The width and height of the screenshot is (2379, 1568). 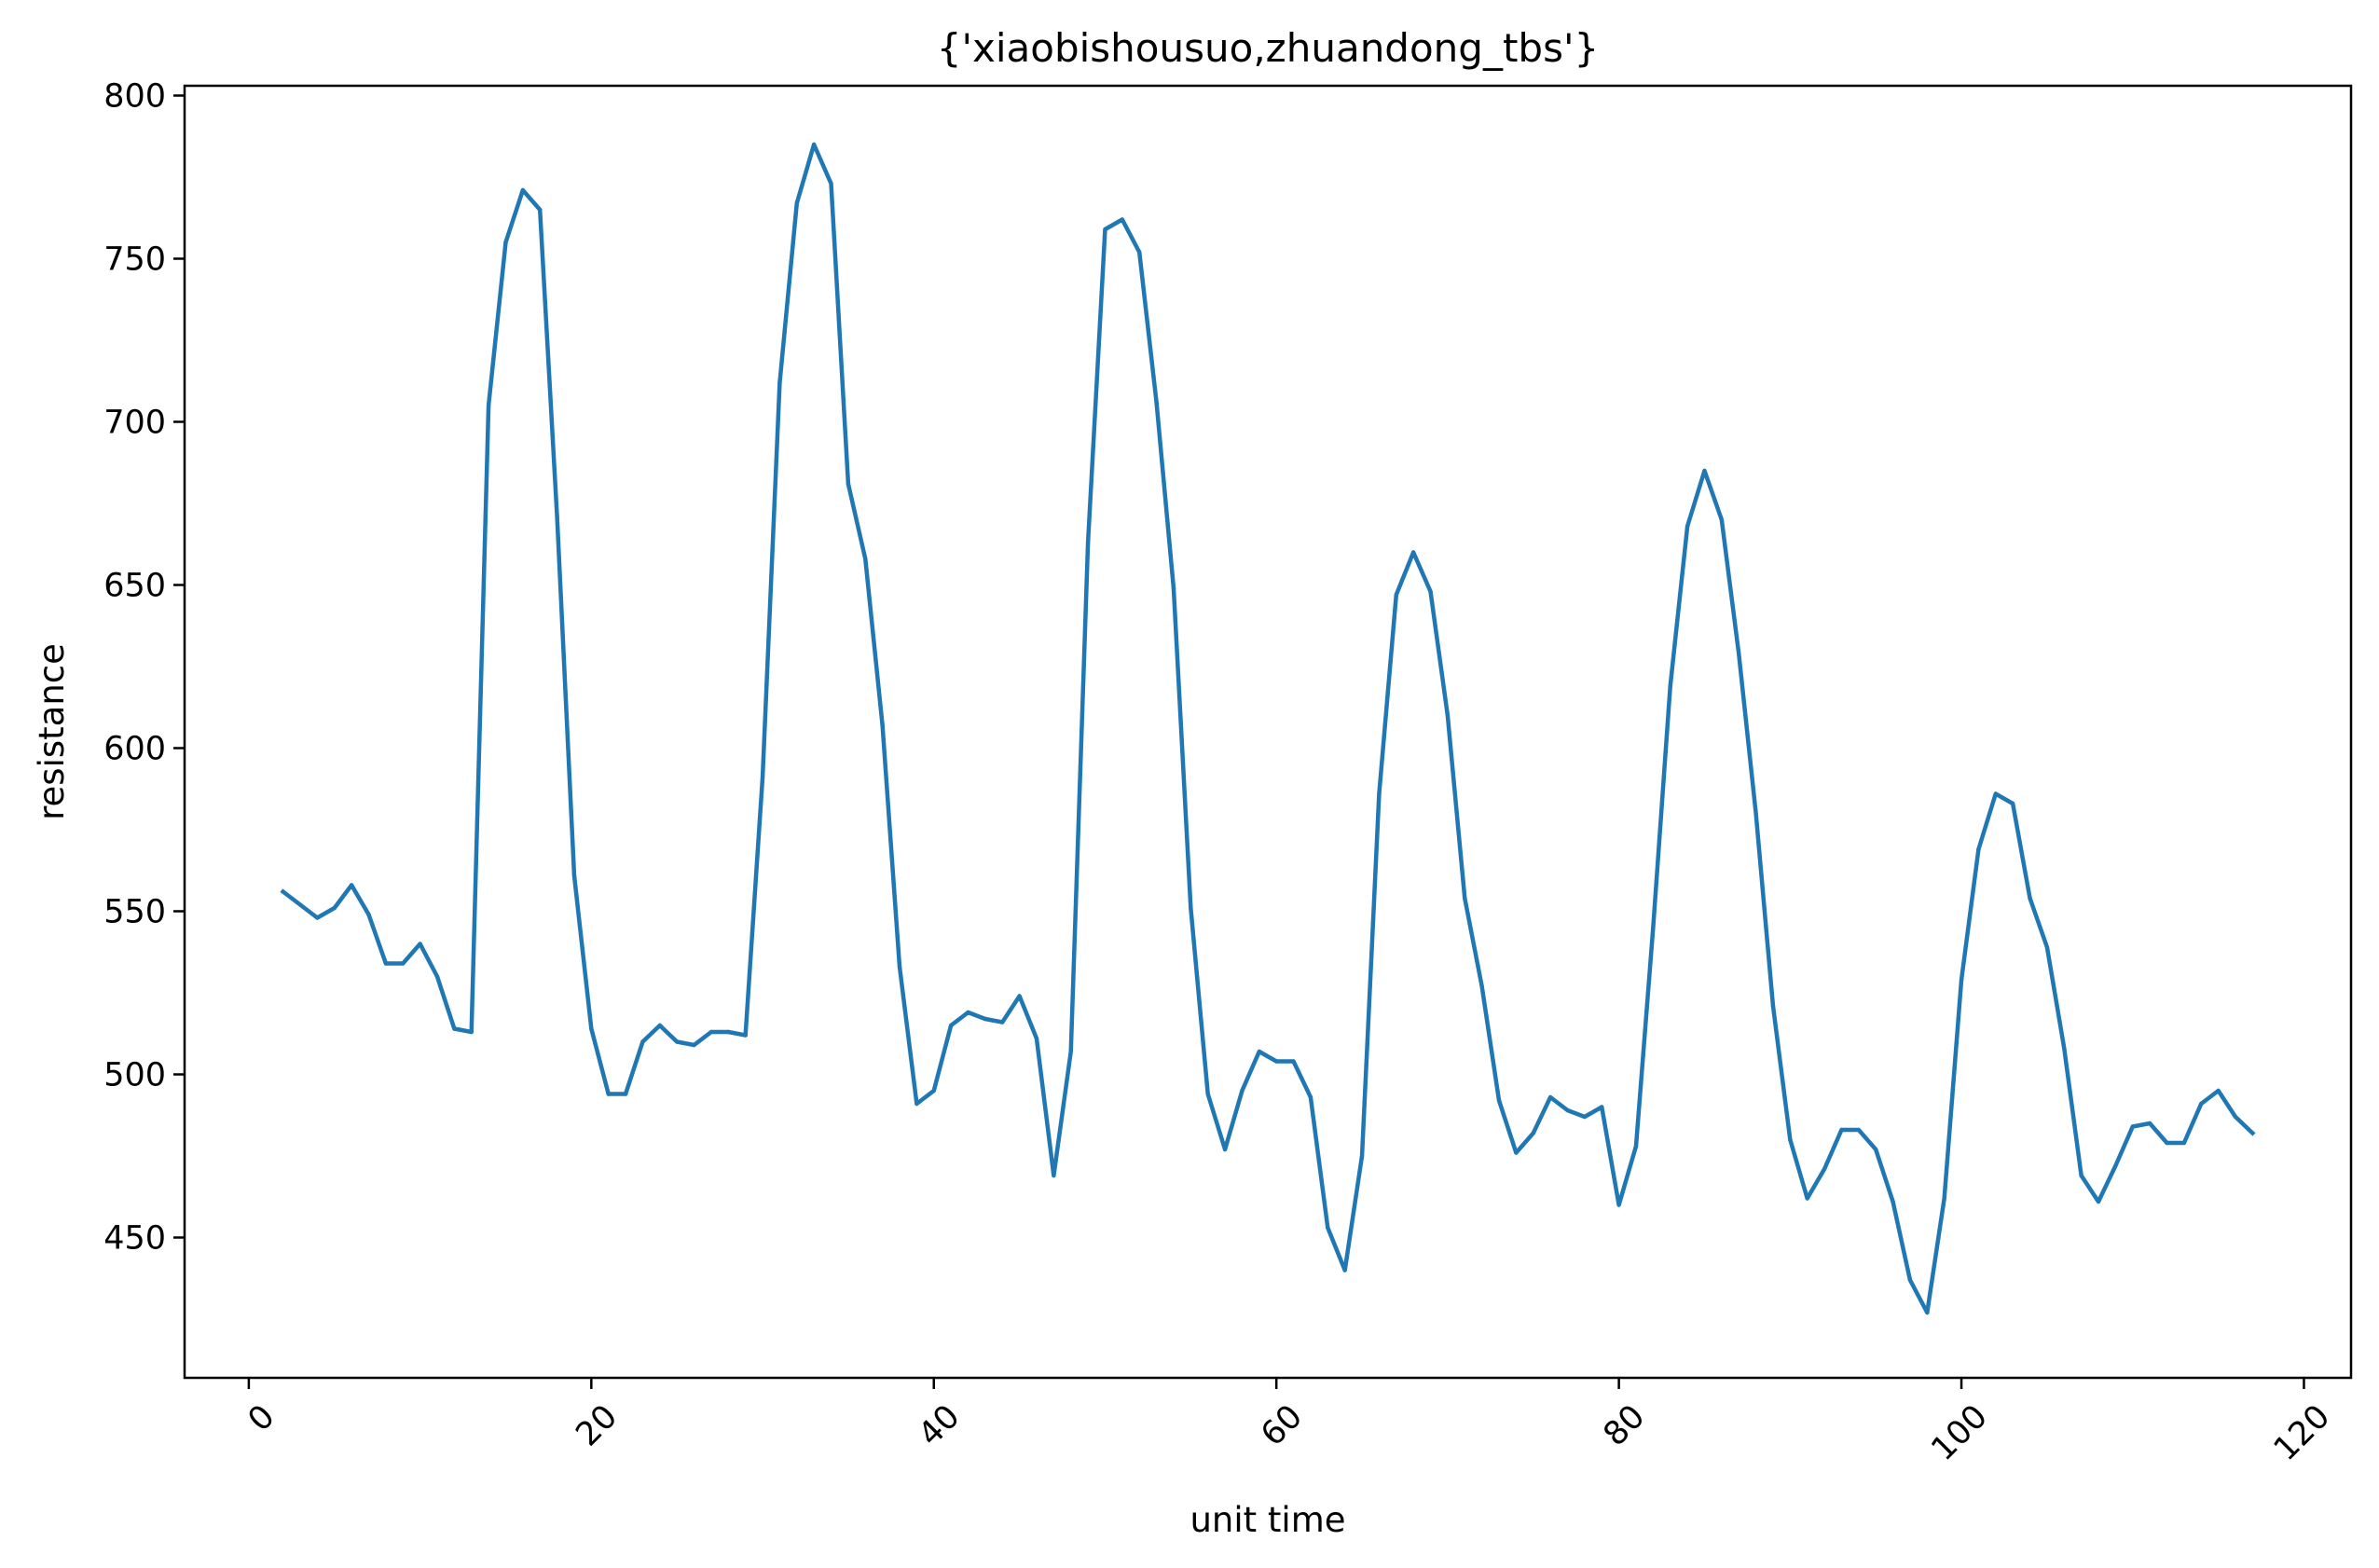 I want to click on y-tick-label: 550, so click(x=134, y=912).